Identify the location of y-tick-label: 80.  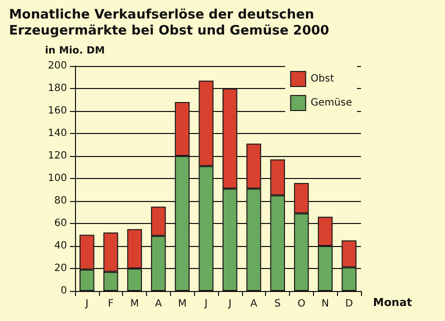
(60, 201).